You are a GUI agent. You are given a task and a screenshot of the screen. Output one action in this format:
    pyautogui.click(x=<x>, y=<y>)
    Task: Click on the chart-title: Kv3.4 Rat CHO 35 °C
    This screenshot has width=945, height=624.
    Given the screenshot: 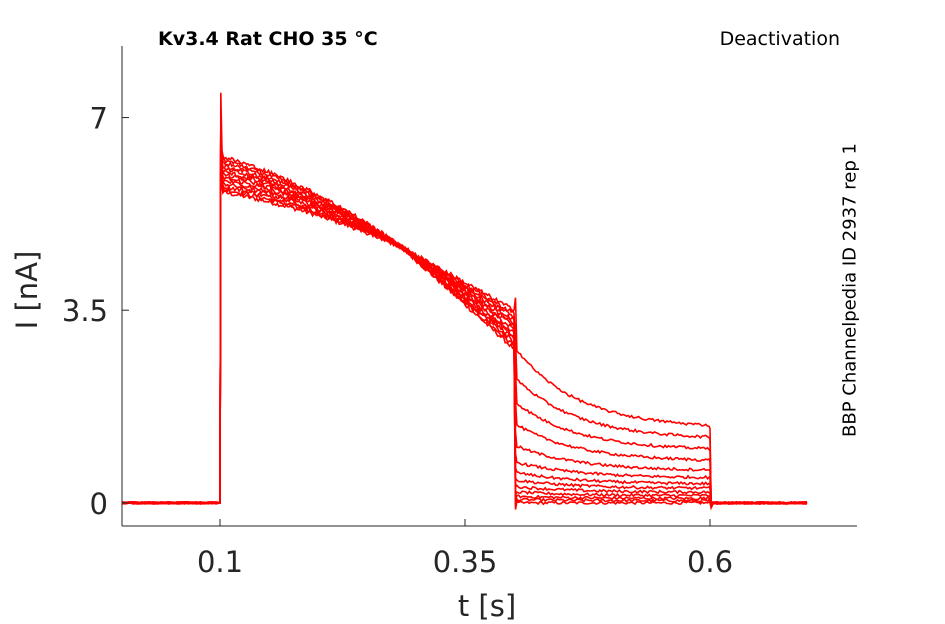 What is the action you would take?
    pyautogui.click(x=268, y=39)
    